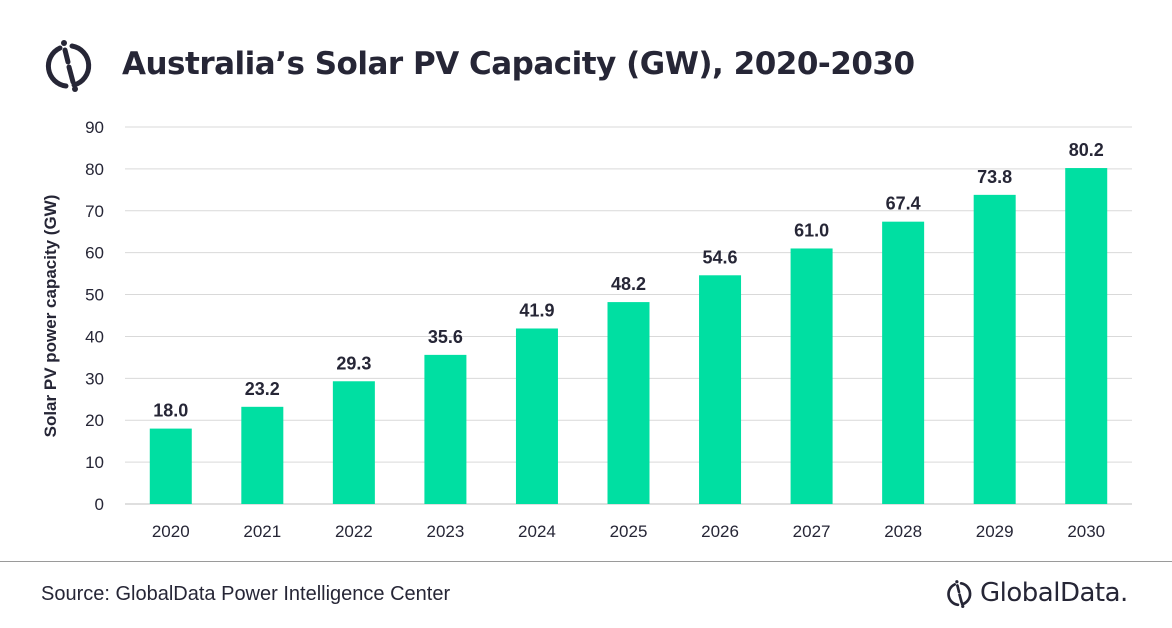  Describe the element at coordinates (995, 531) in the screenshot. I see `x-tick-label: 2029` at that location.